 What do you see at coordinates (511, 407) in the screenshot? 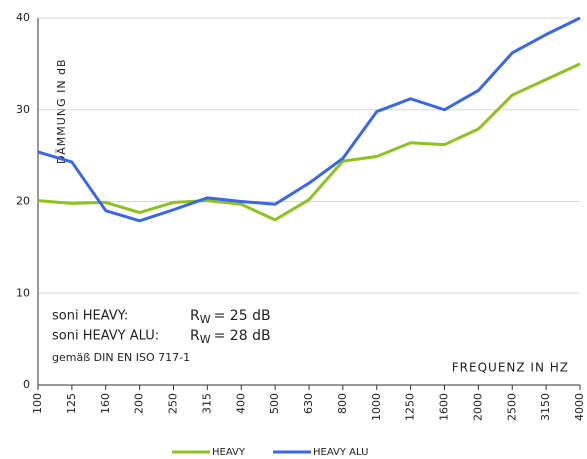
I see `x-tick-label: 2500` at bounding box center [511, 407].